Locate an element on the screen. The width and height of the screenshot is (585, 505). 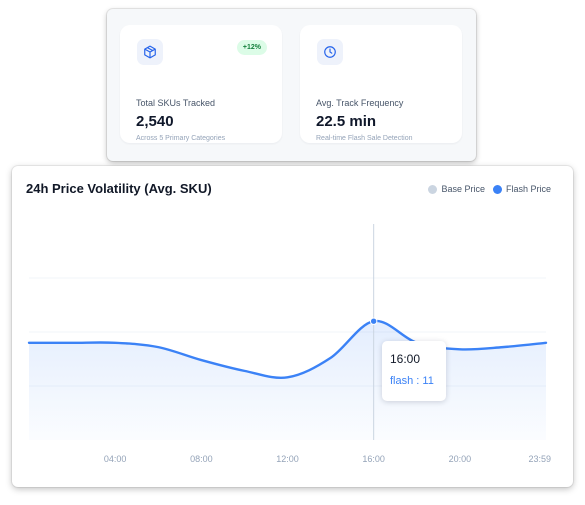
legend-label: Base Price is located at coordinates (463, 189).